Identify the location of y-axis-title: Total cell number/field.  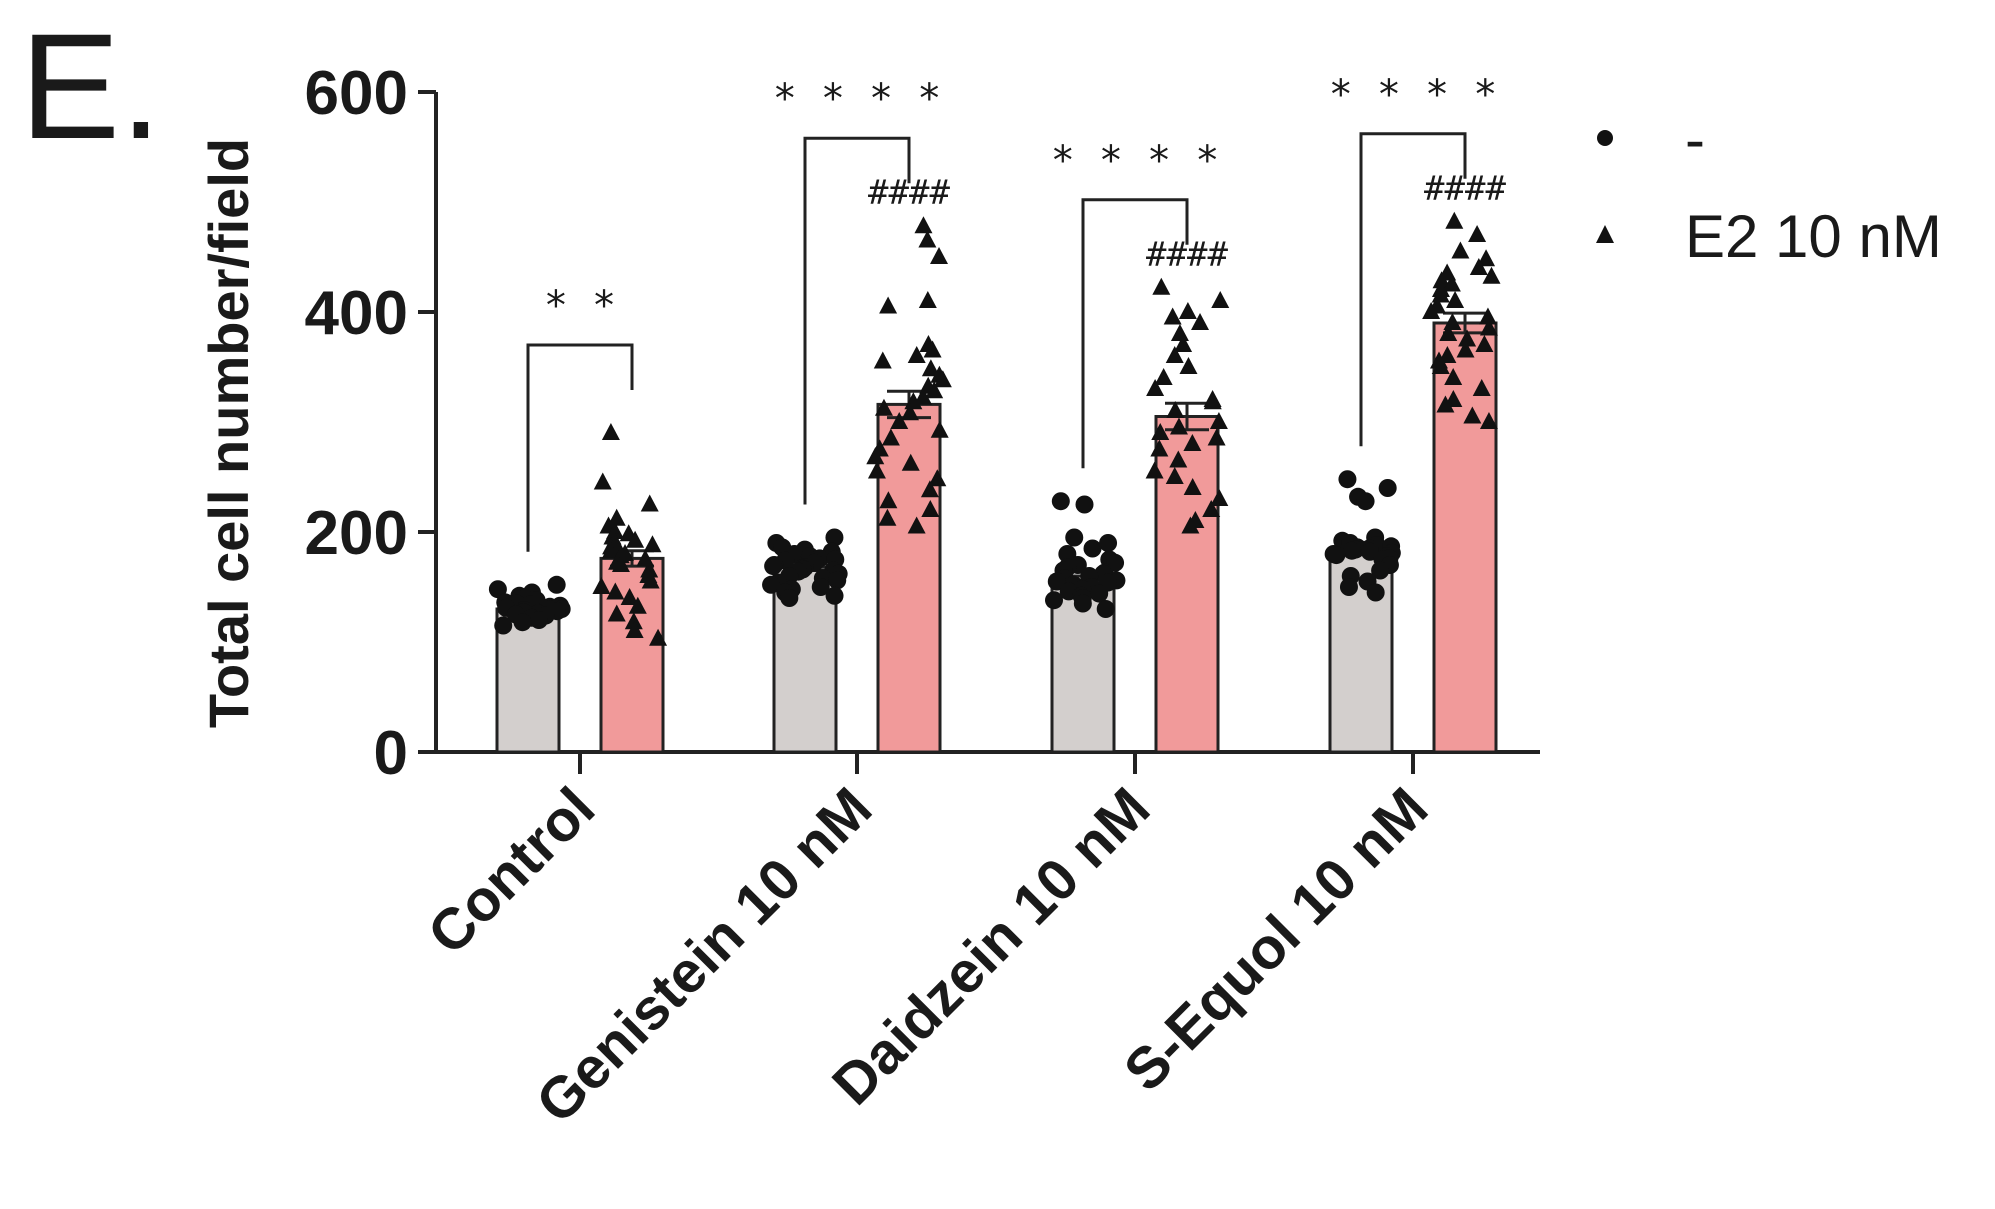
(228, 433).